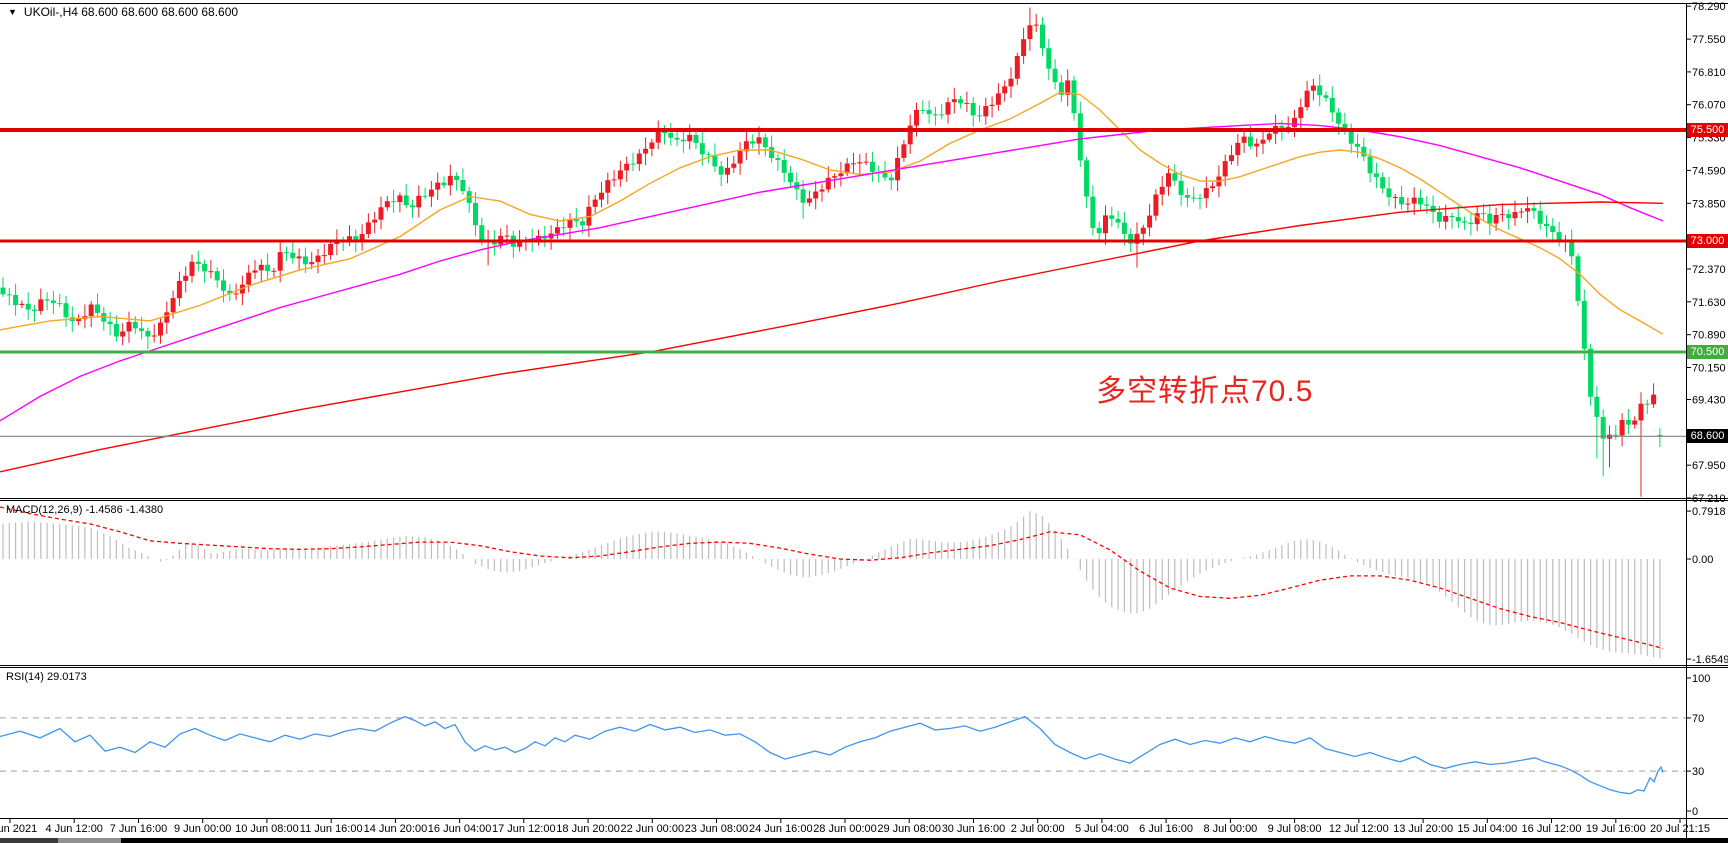 The height and width of the screenshot is (843, 1728). I want to click on time-axis-label: 9 Jun 00:00, so click(203, 829).